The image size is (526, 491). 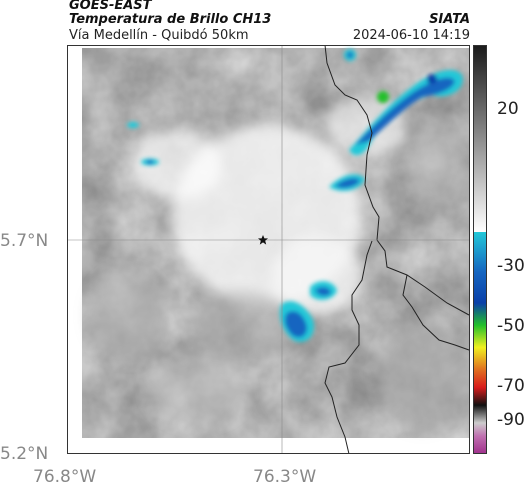 What do you see at coordinates (511, 386) in the screenshot?
I see `colorbar-tick: -70` at bounding box center [511, 386].